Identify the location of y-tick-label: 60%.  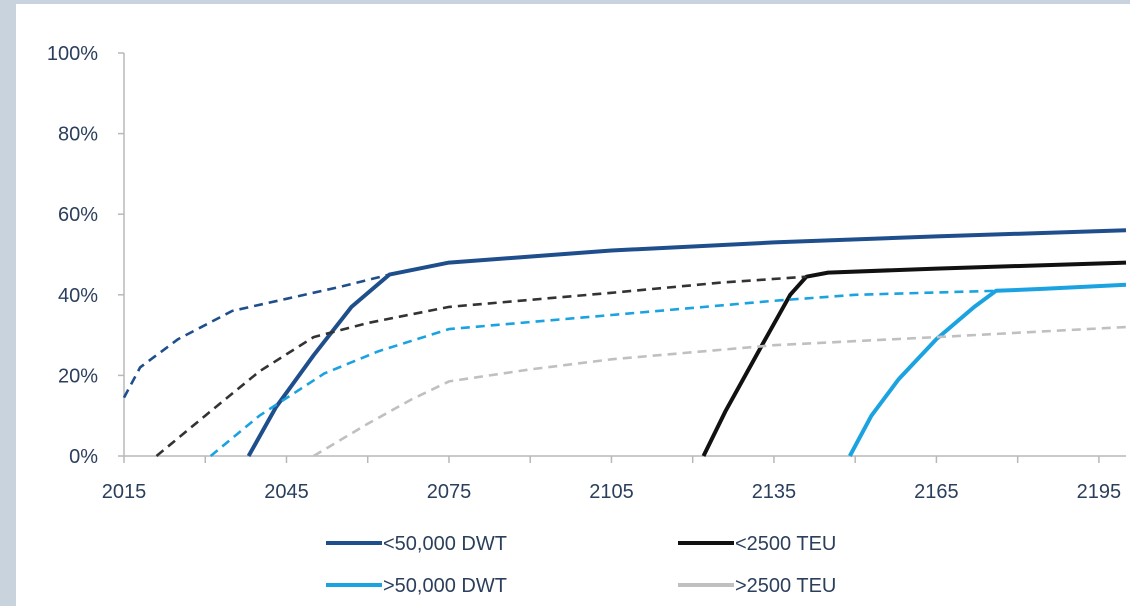
(78, 215).